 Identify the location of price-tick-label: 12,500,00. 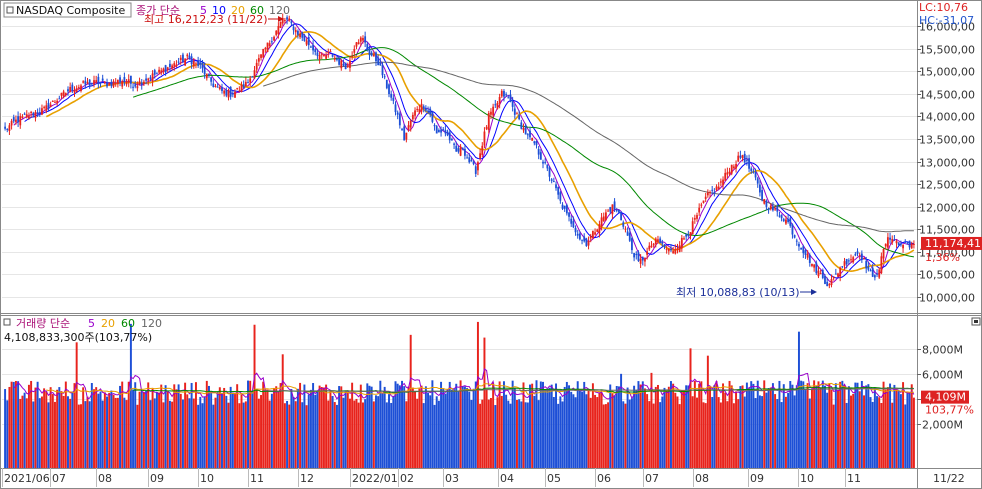
(947, 185).